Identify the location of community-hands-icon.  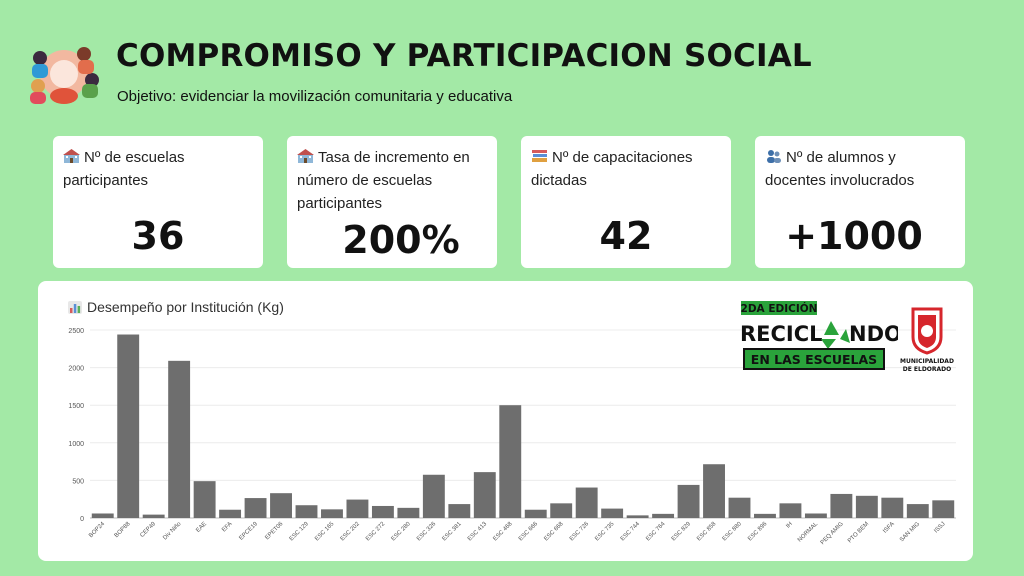
(64, 75).